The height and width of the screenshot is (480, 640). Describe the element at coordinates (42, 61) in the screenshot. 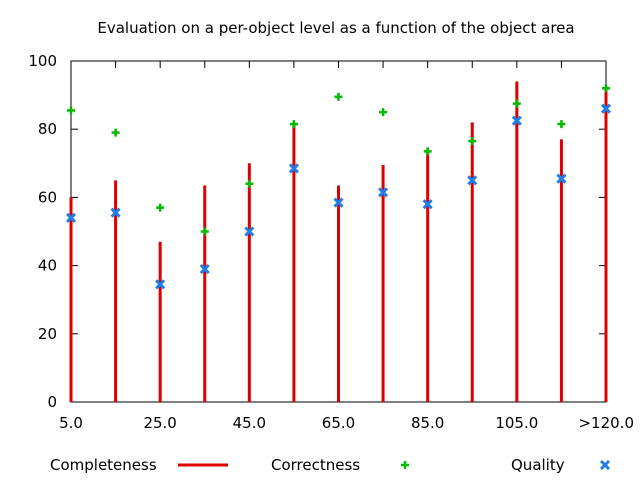

I see `y-tick-label: 100` at that location.